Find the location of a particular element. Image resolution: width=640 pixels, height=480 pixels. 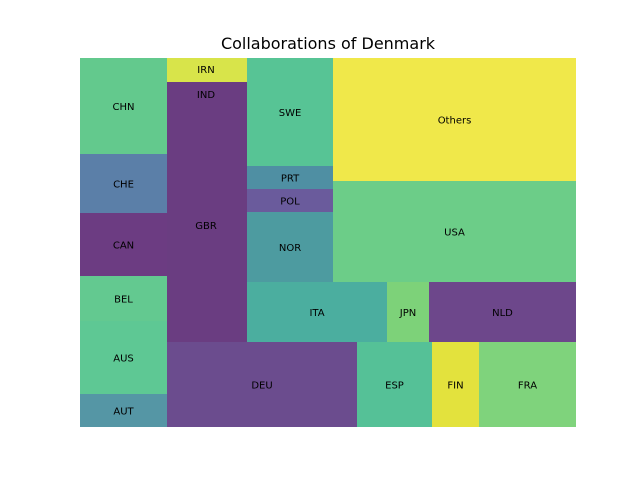

treemap-cell-pol is located at coordinates (290, 200).